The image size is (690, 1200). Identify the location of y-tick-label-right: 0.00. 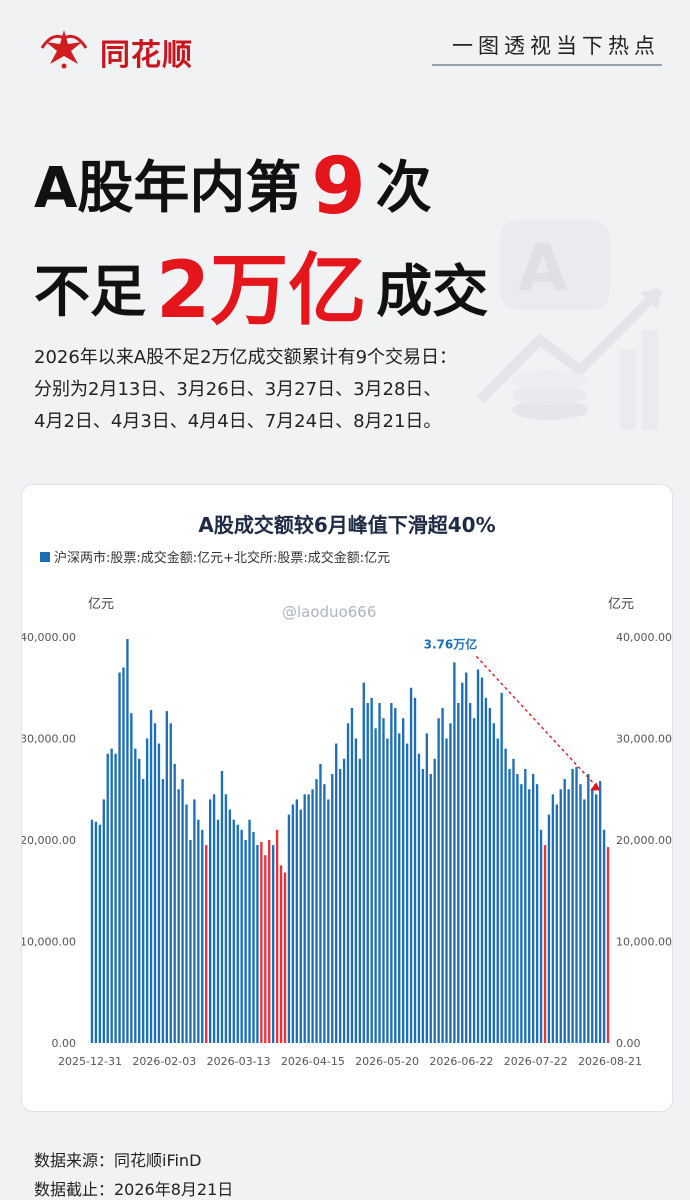
(628, 1043).